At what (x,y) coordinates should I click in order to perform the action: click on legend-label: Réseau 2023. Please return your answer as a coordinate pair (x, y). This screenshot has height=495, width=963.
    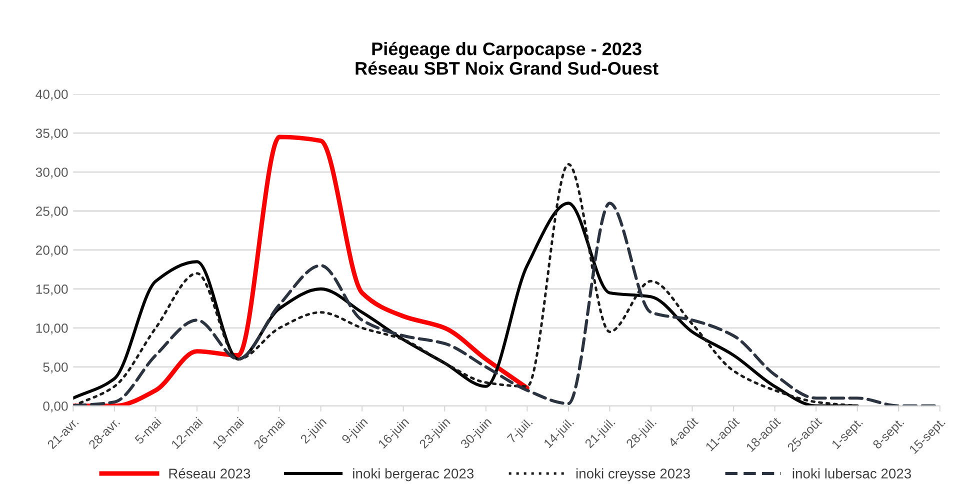
    Looking at the image, I should click on (209, 473).